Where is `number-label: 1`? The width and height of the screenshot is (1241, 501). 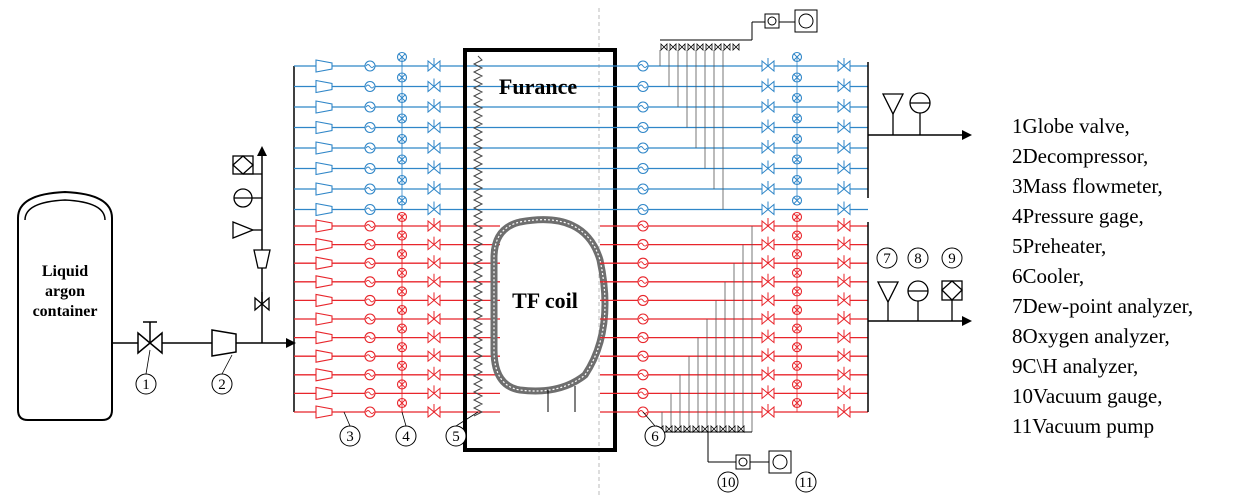 number-label: 1 is located at coordinates (146, 385).